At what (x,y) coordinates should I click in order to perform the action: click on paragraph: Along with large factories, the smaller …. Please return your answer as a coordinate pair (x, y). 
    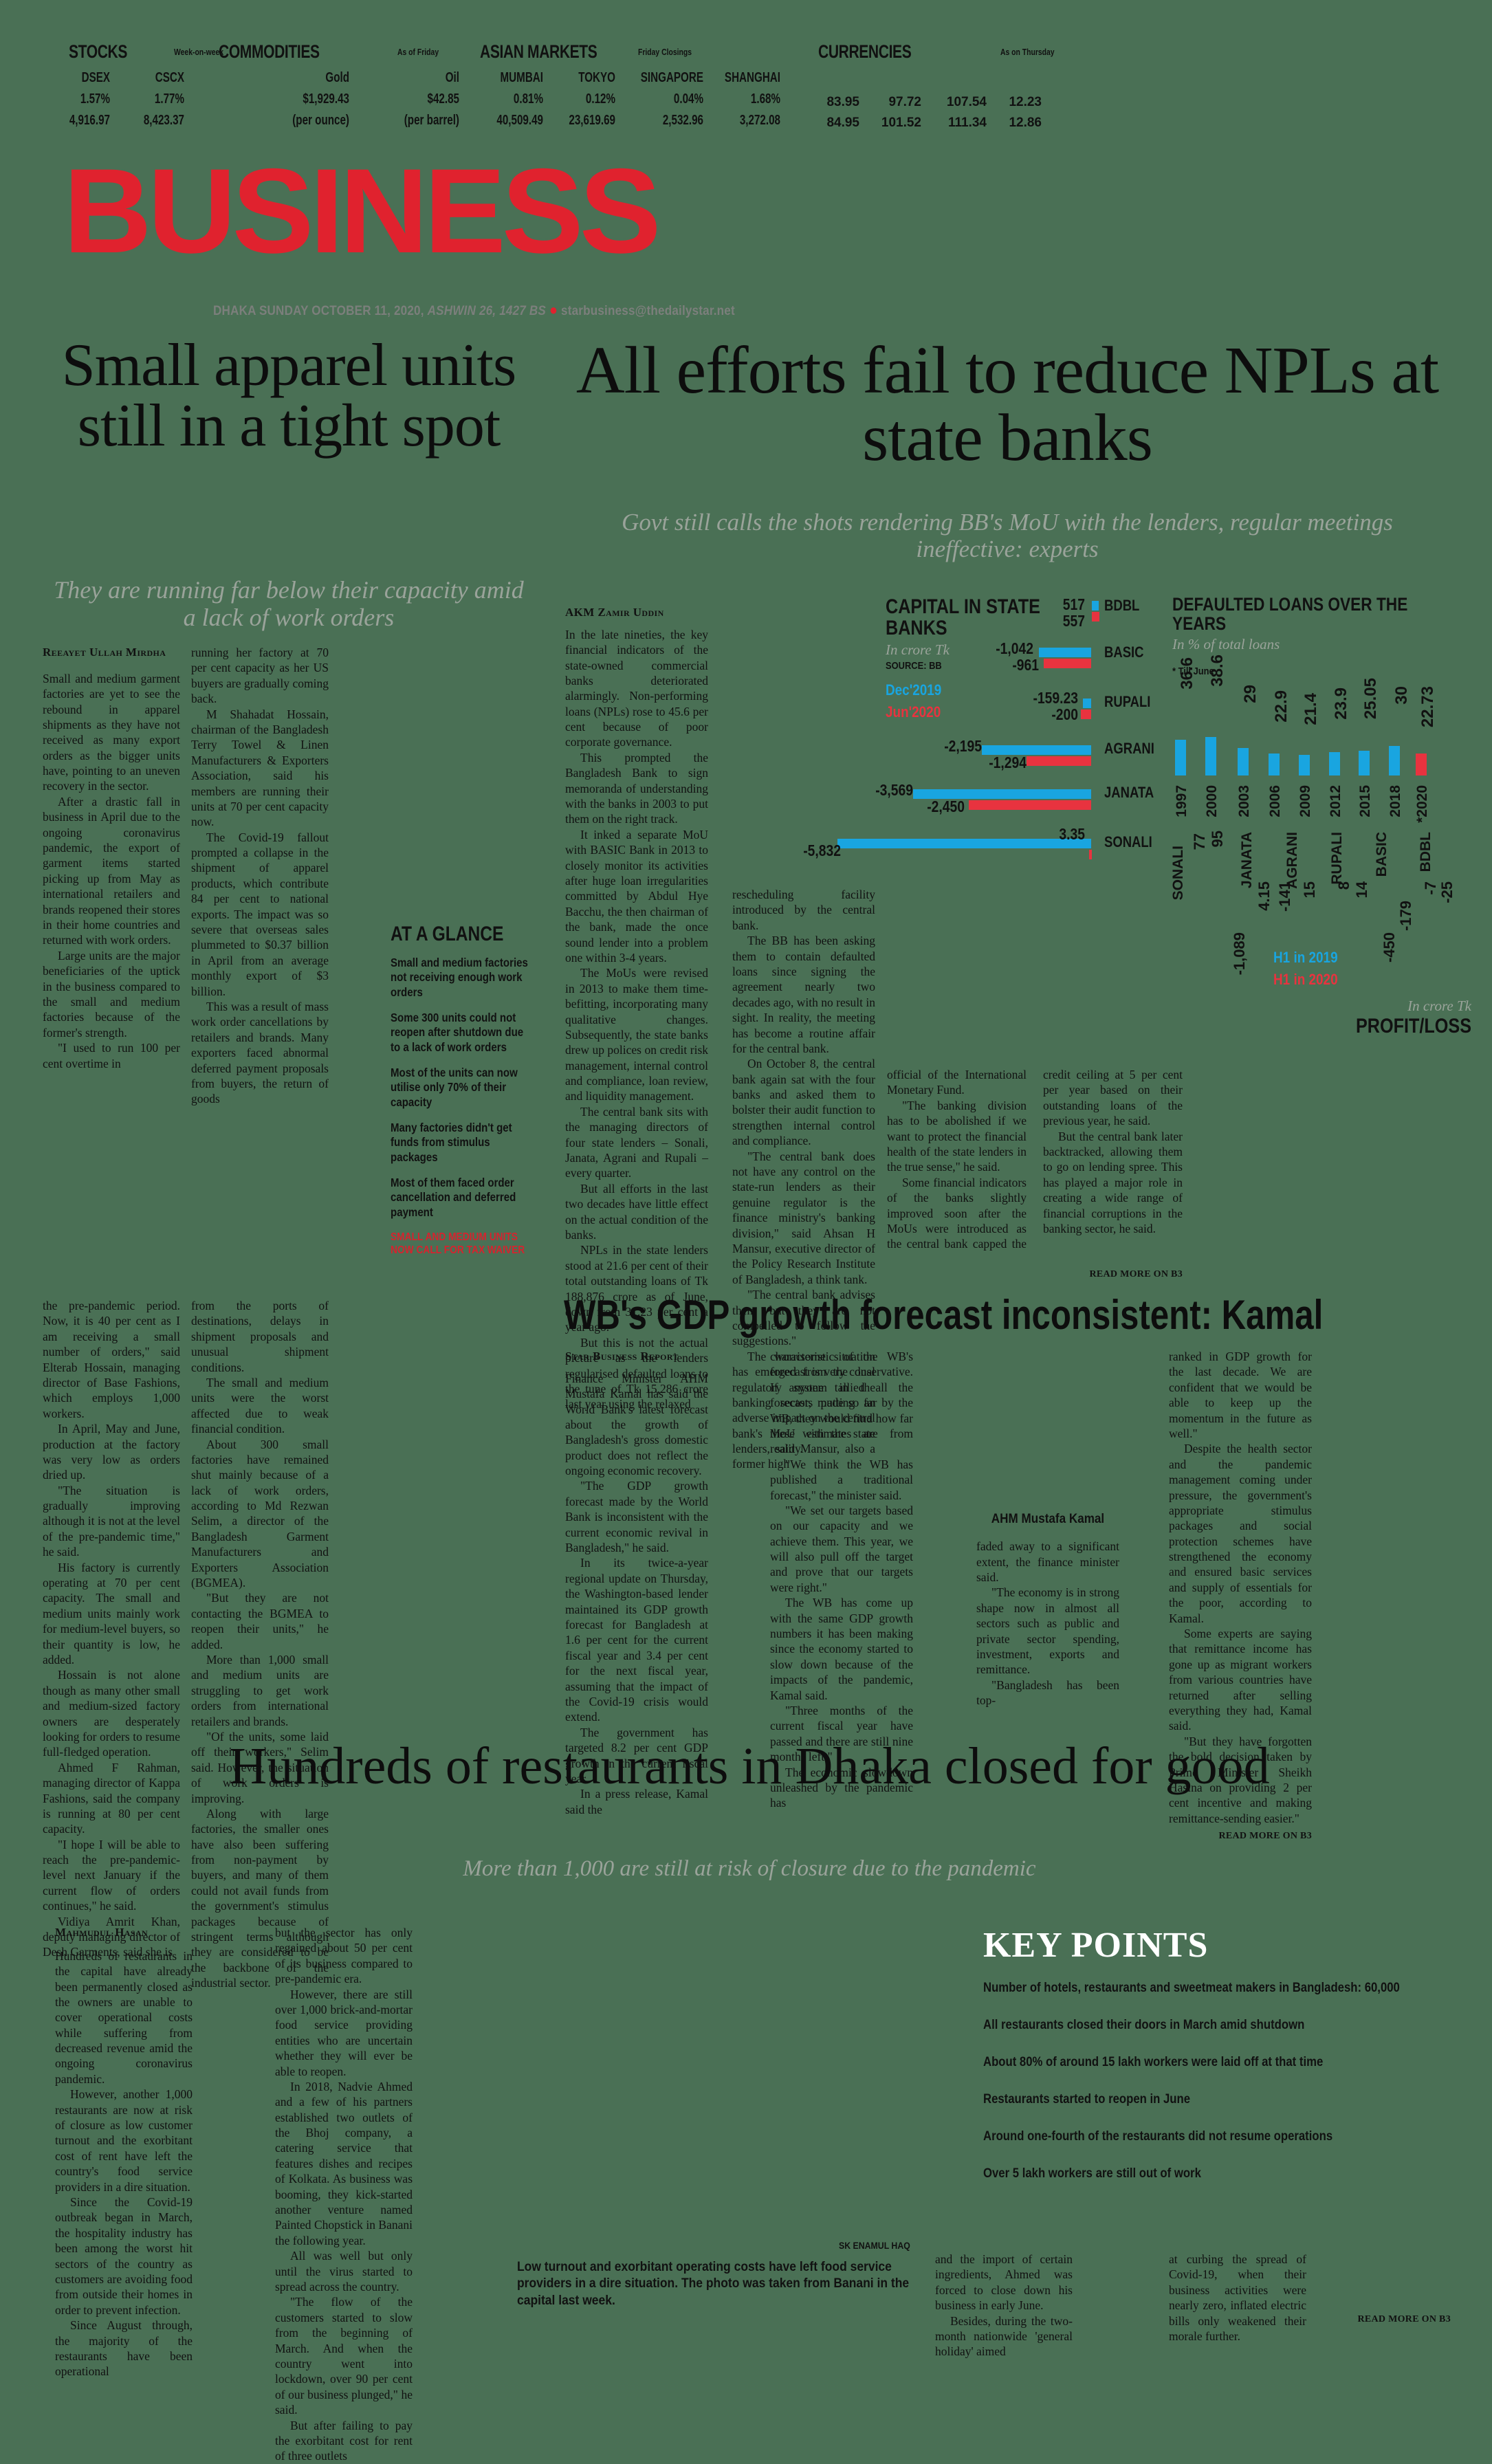
    Looking at the image, I should click on (260, 1898).